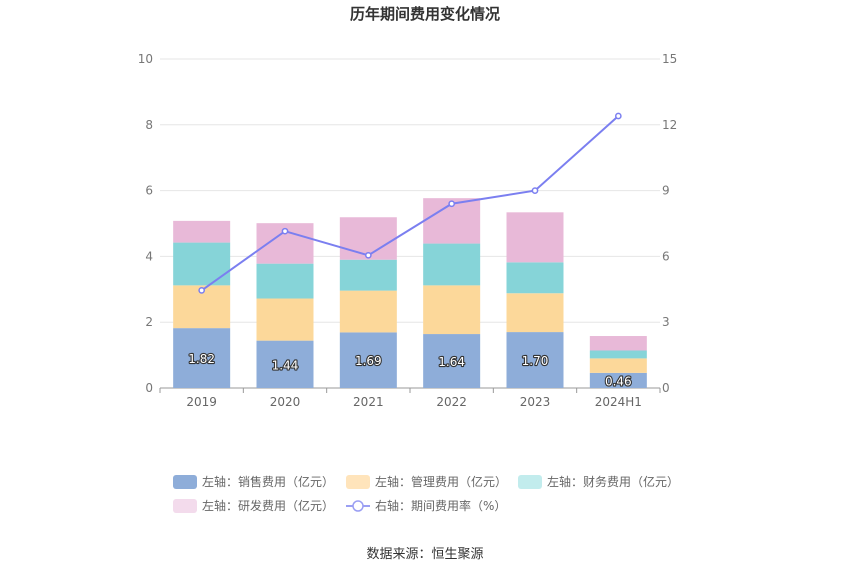  I want to click on right-axis-ticks: 0 3 6 9 12 15, so click(669, 223).